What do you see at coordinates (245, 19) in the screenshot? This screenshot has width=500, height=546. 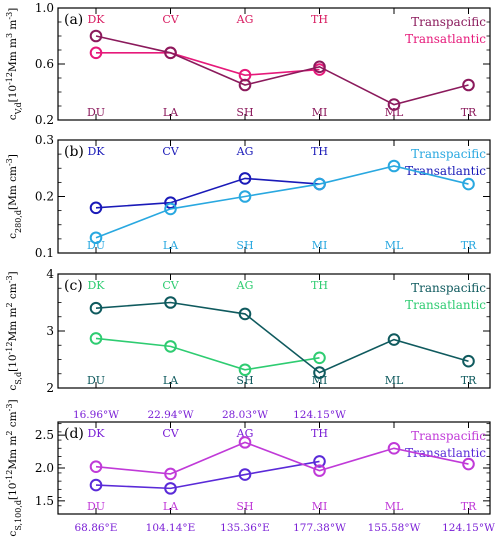 I see `top-category-label: AG` at bounding box center [245, 19].